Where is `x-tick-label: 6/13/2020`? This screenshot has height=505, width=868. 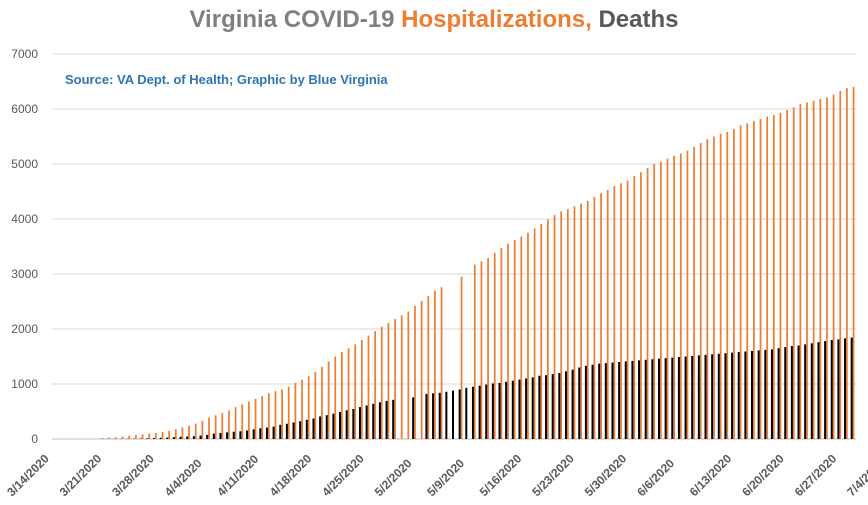 x-tick-label: 6/13/2020 is located at coordinates (711, 475).